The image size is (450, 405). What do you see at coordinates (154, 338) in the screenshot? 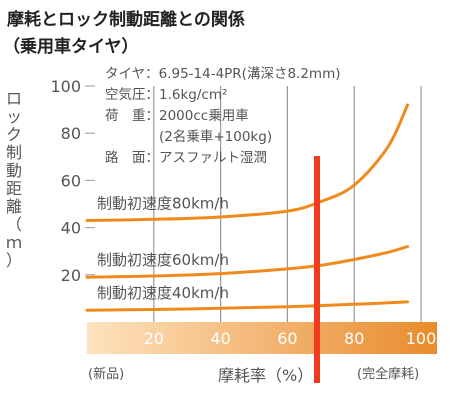
I see `x-tick-label-0: 20` at bounding box center [154, 338].